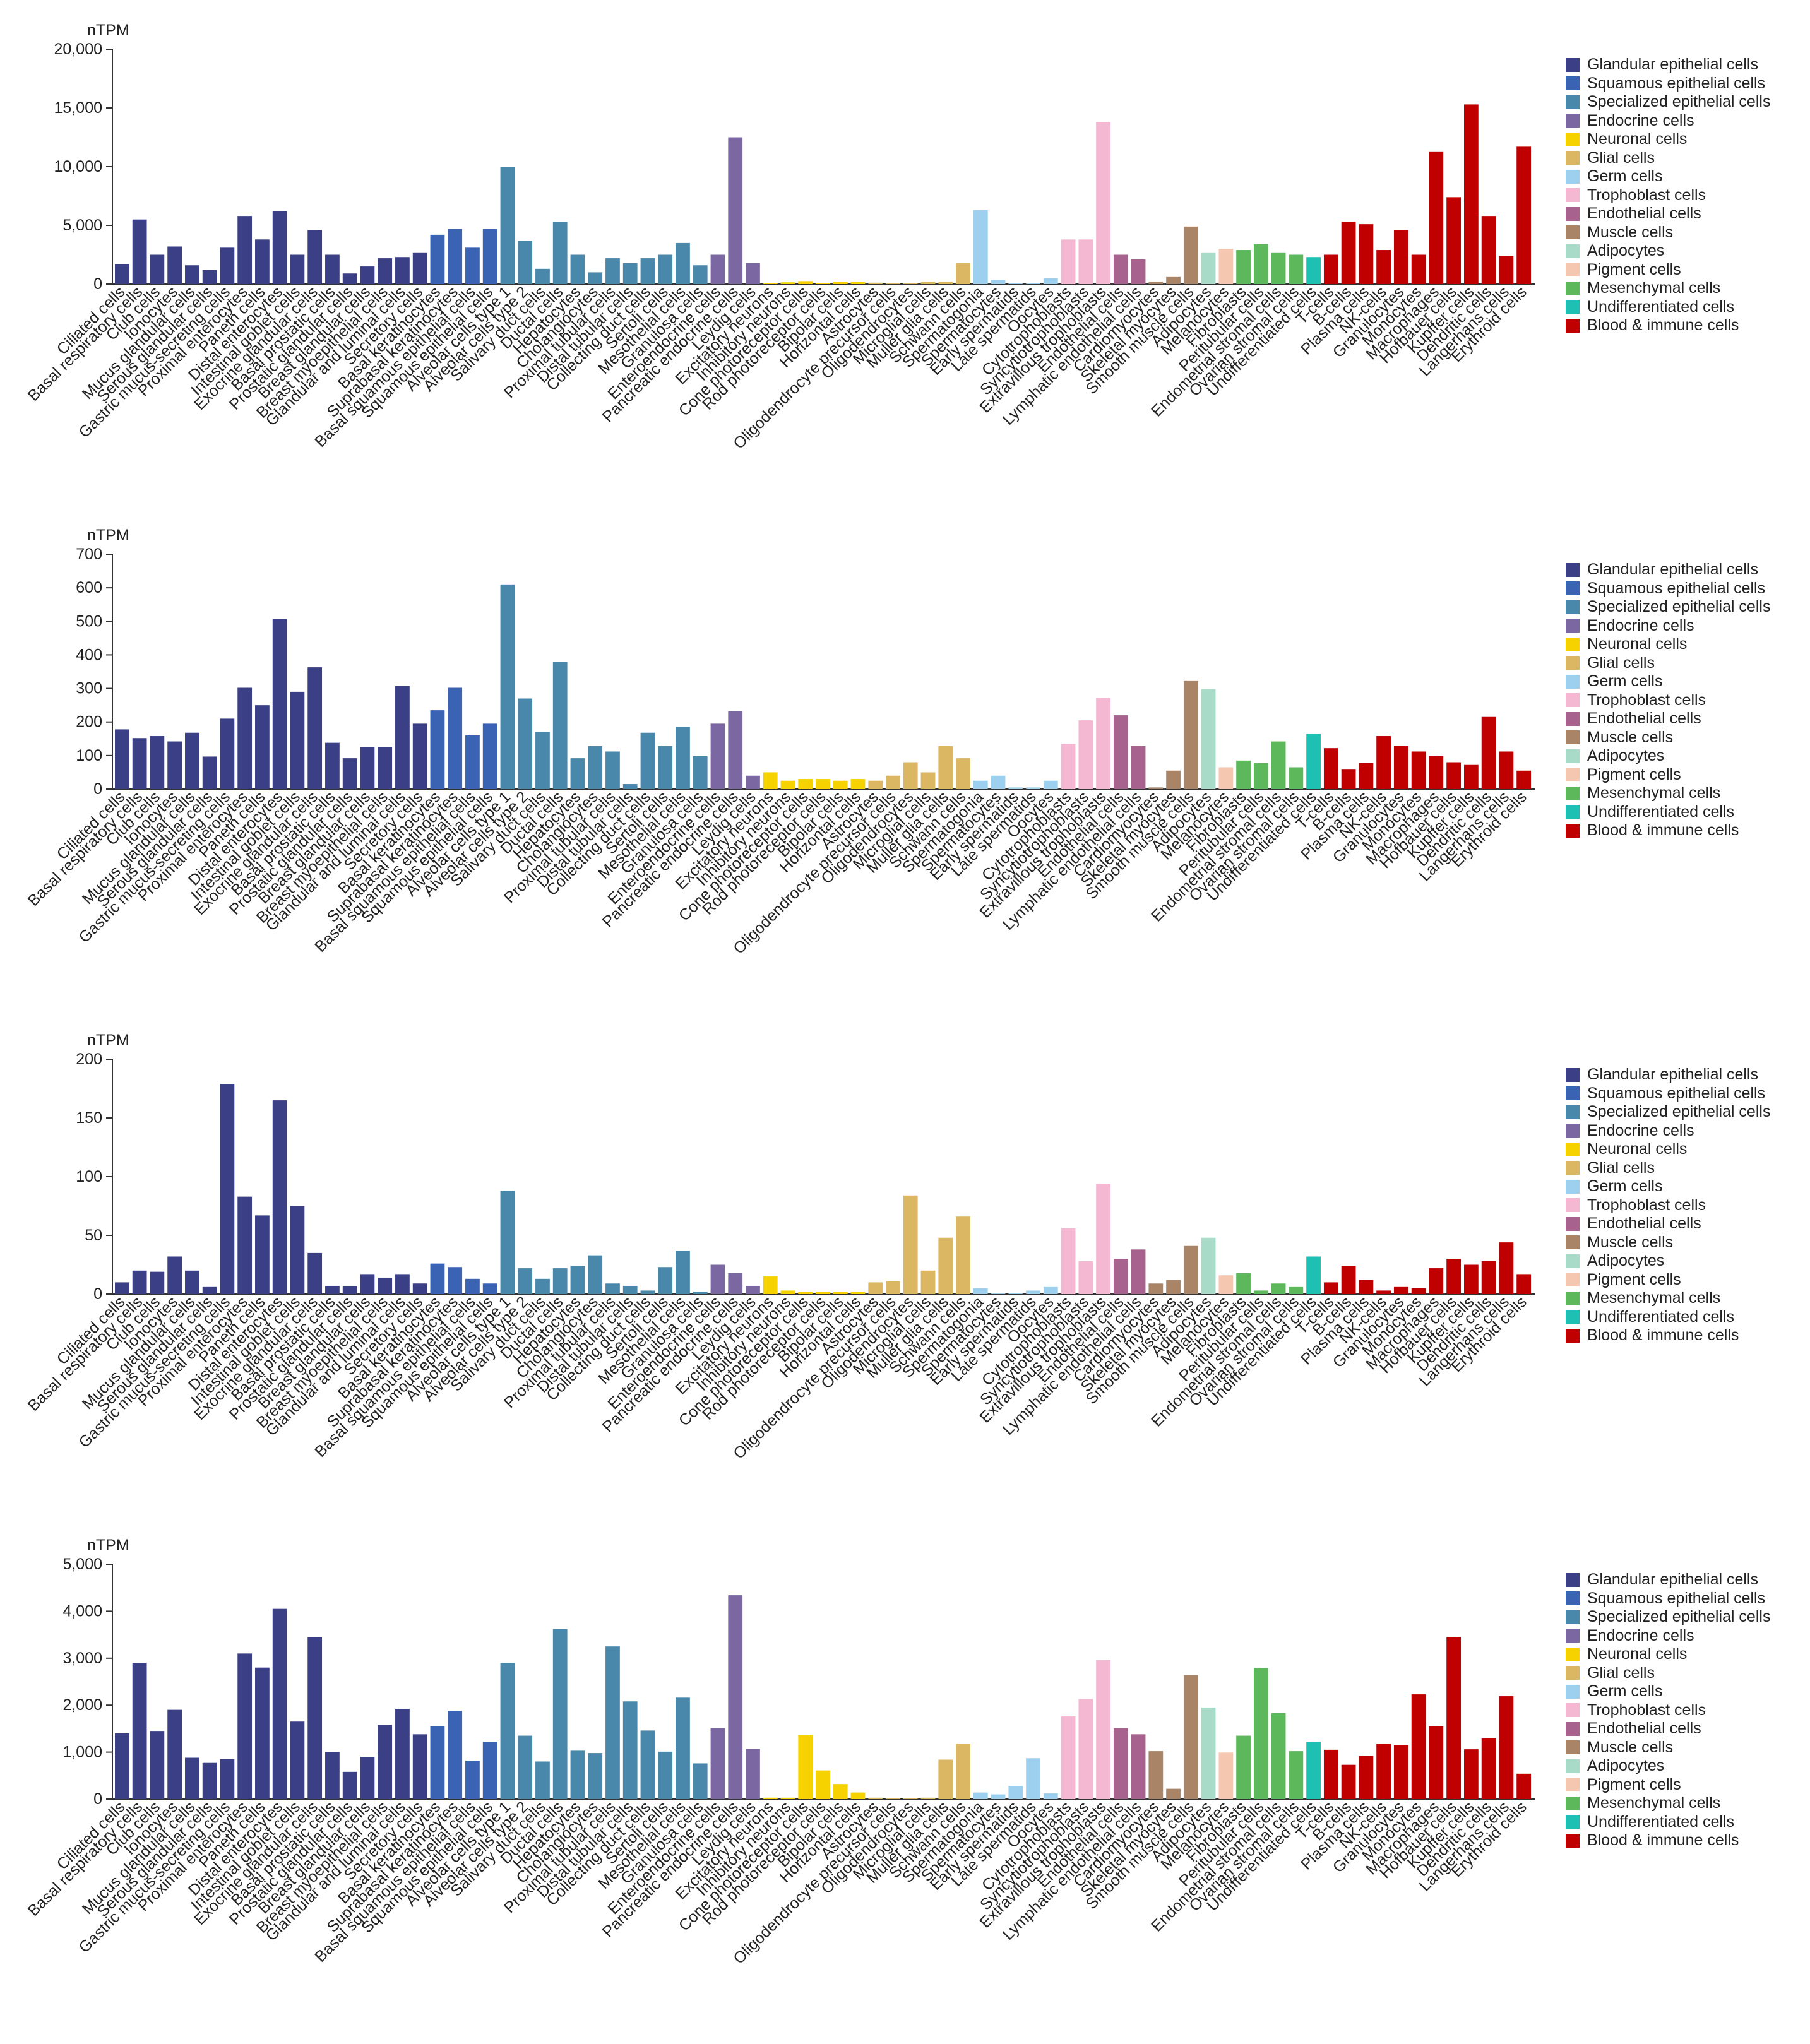  What do you see at coordinates (823, 1784) in the screenshot?
I see `bar: Rod photoreceptor cells: 610` at bounding box center [823, 1784].